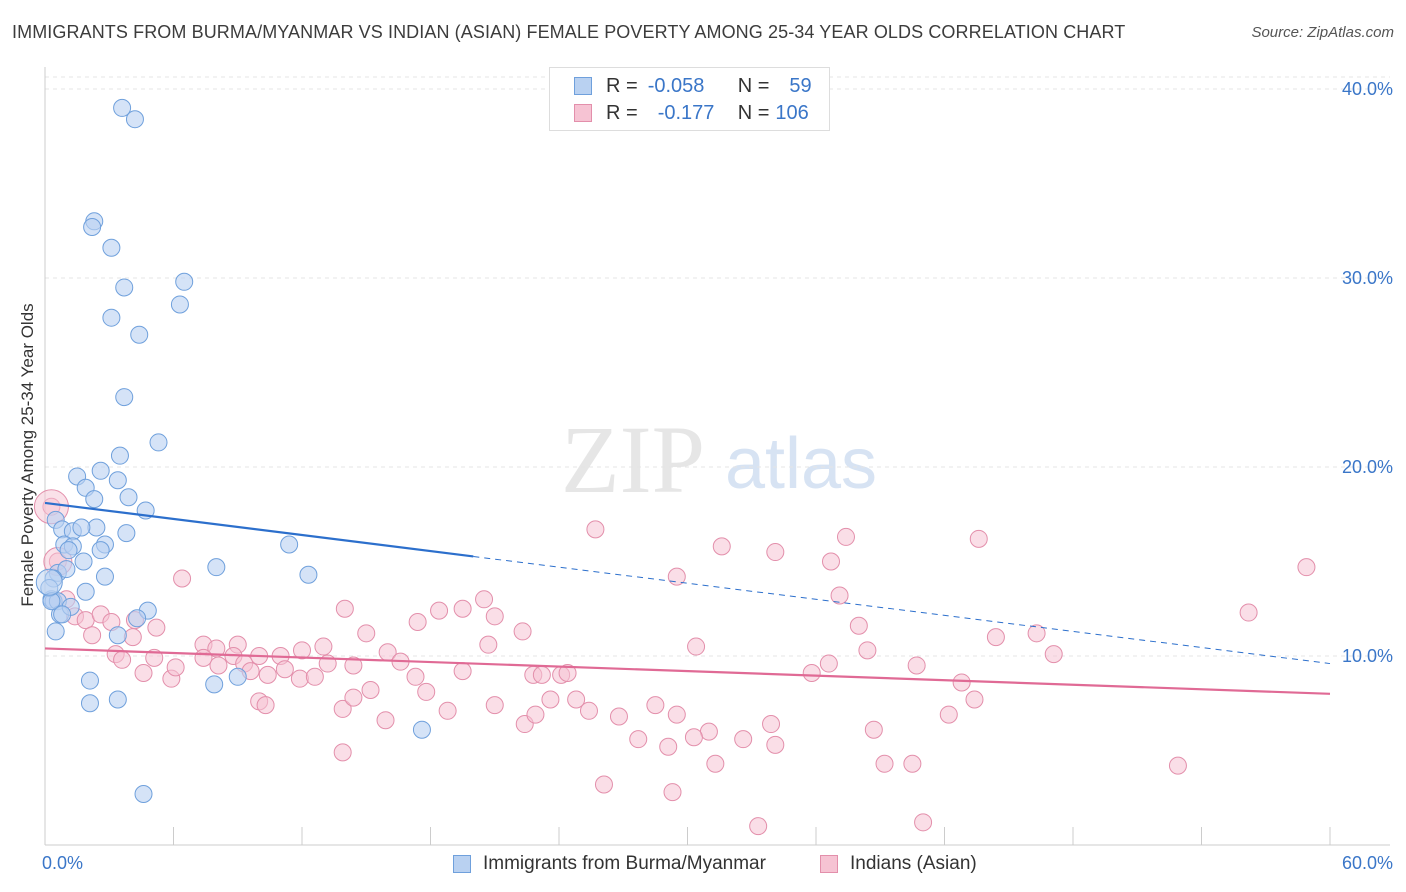 This screenshot has width=1406, height=892. Describe the element at coordinates (686, 112) in the screenshot. I see `legend-r-value-indians: -0.177` at that location.